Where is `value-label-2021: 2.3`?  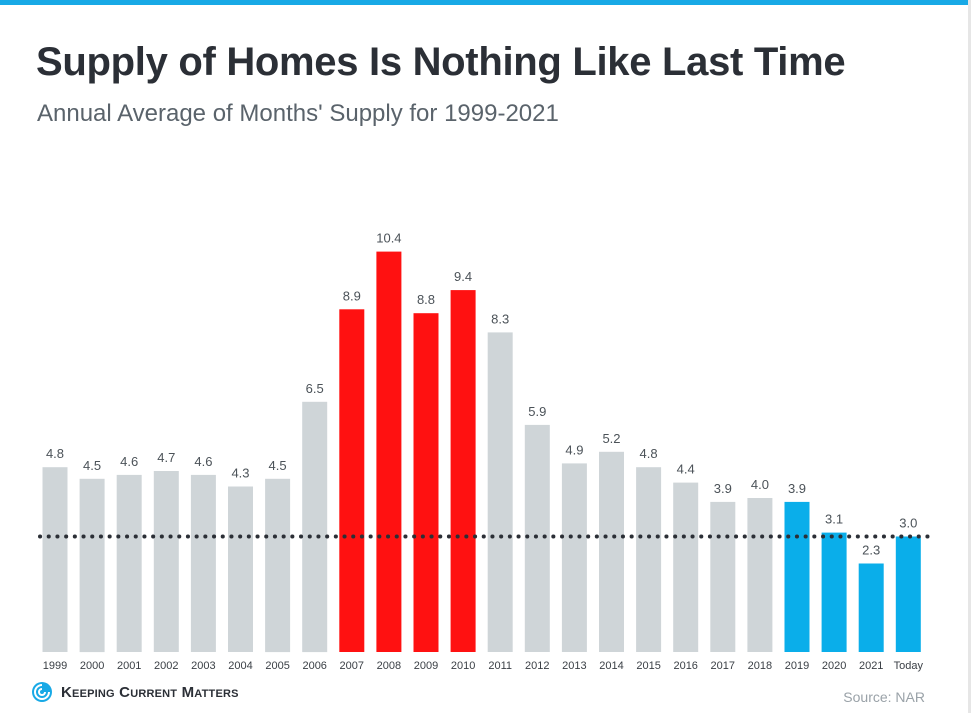 value-label-2021: 2.3 is located at coordinates (871, 550).